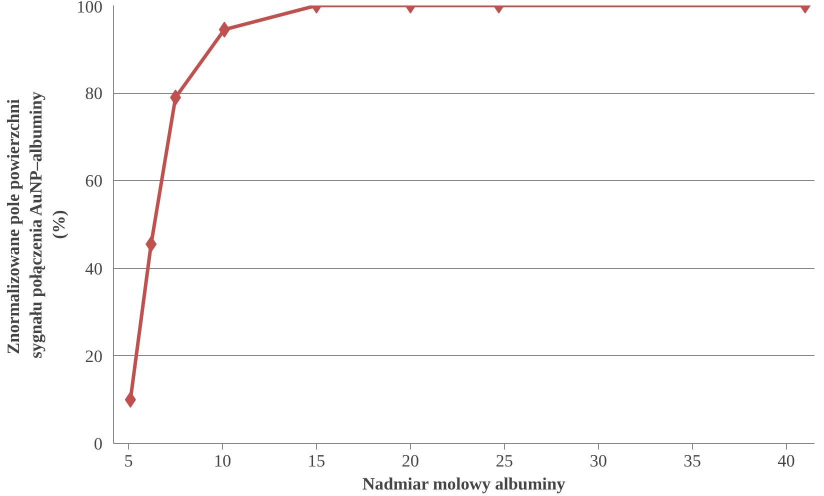  I want to click on x-tick-label: 20, so click(411, 461).